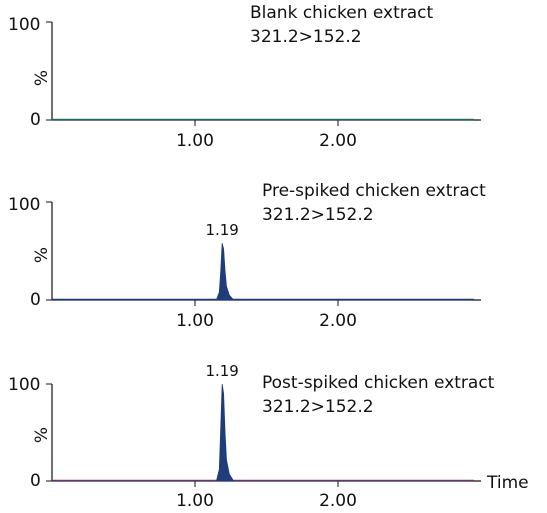 Image resolution: width=547 pixels, height=513 pixels. I want to click on plot-area: 1.19, so click(263, 261).